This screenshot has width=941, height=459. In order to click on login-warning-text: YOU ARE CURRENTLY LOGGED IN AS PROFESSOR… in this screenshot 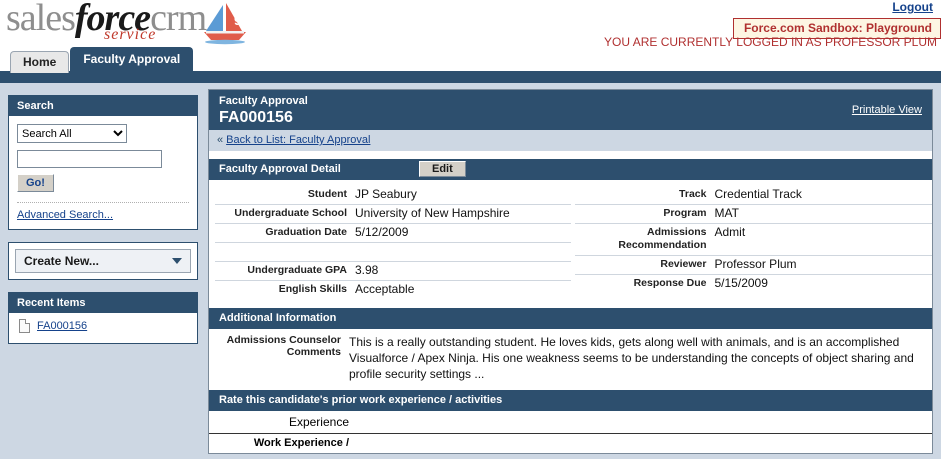, I will do `click(770, 42)`.